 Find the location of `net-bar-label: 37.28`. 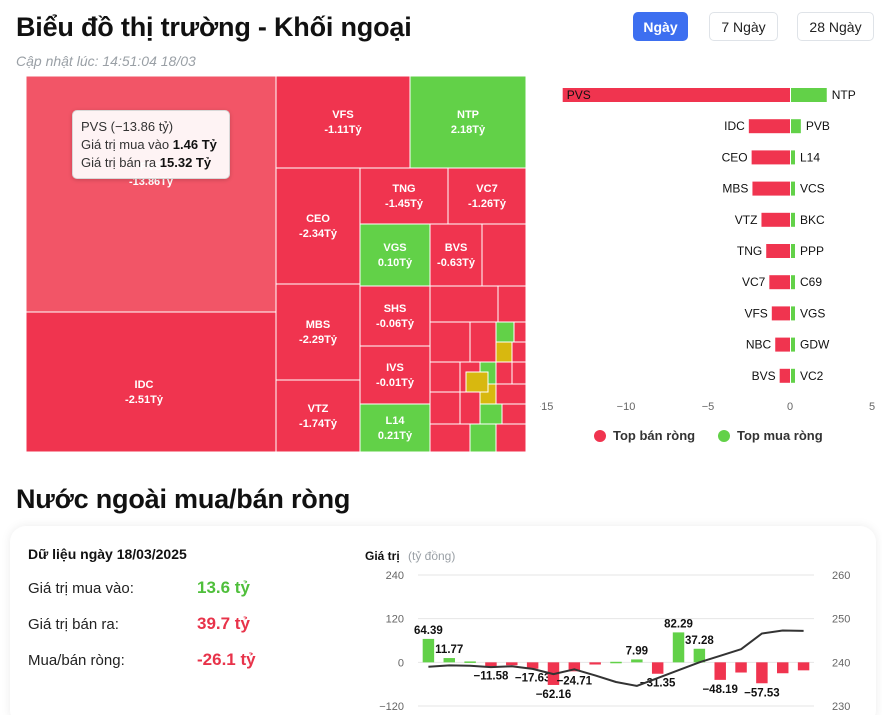

net-bar-label: 37.28 is located at coordinates (699, 641).